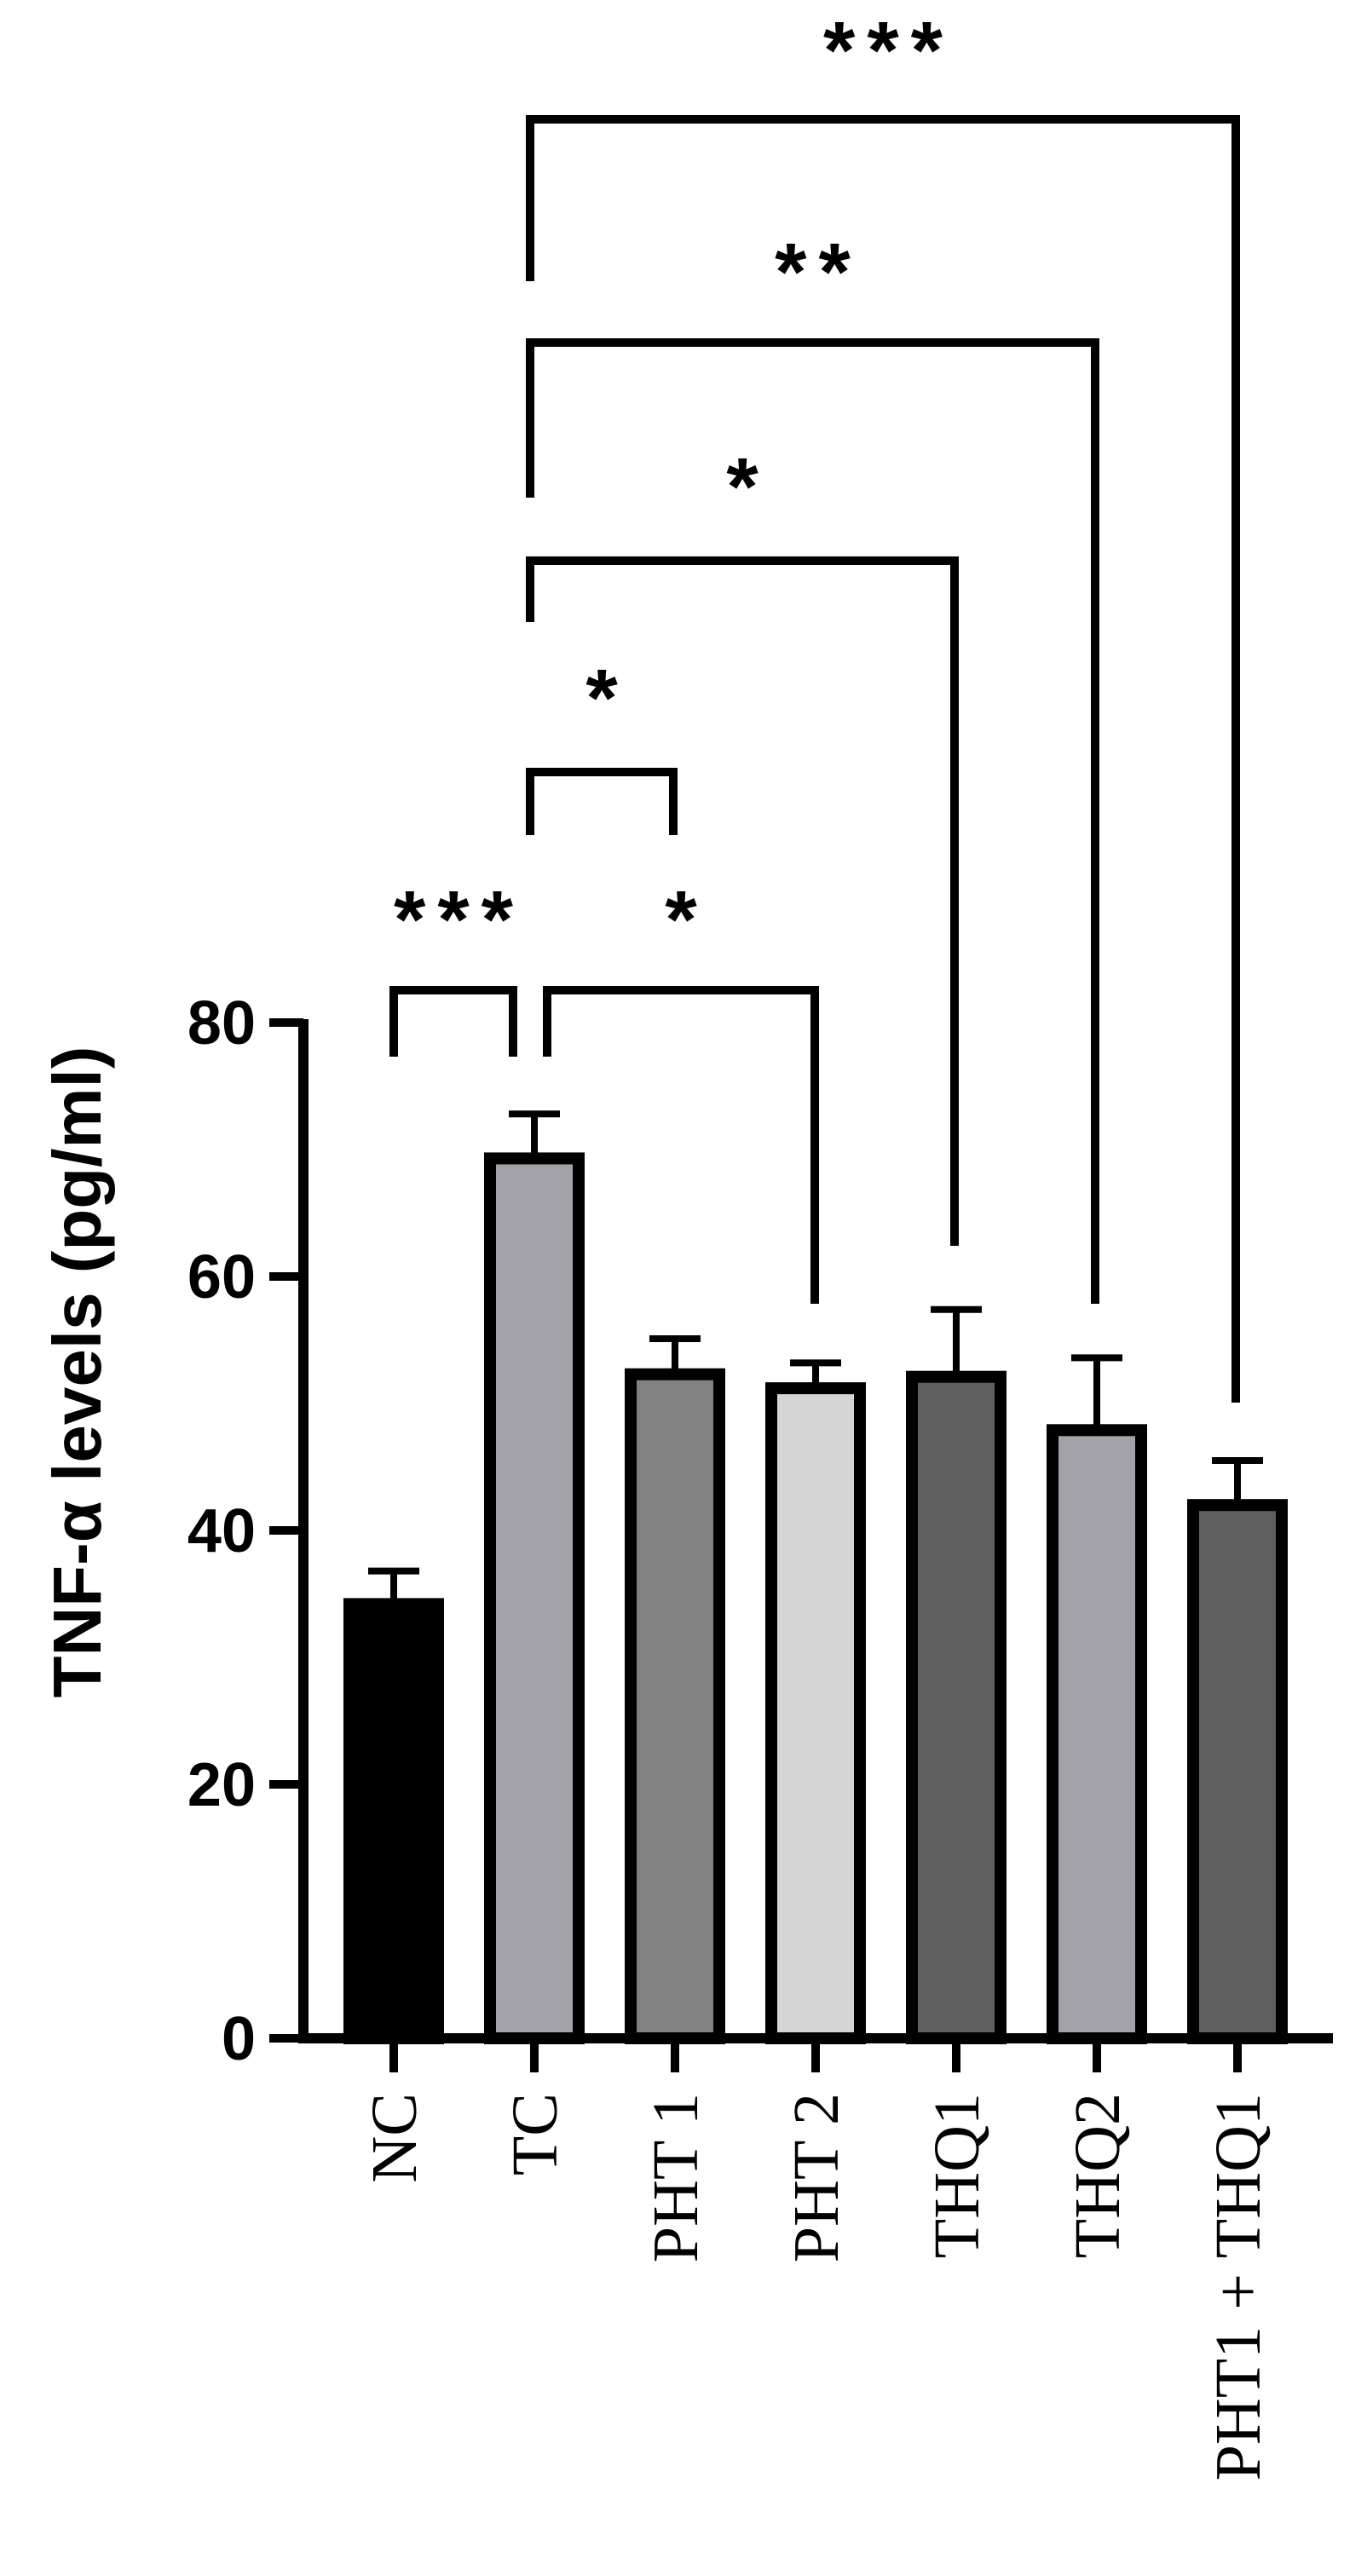 This screenshot has height=2576, width=1367. I want to click on x-tick-label: PHT 2, so click(816, 2177).